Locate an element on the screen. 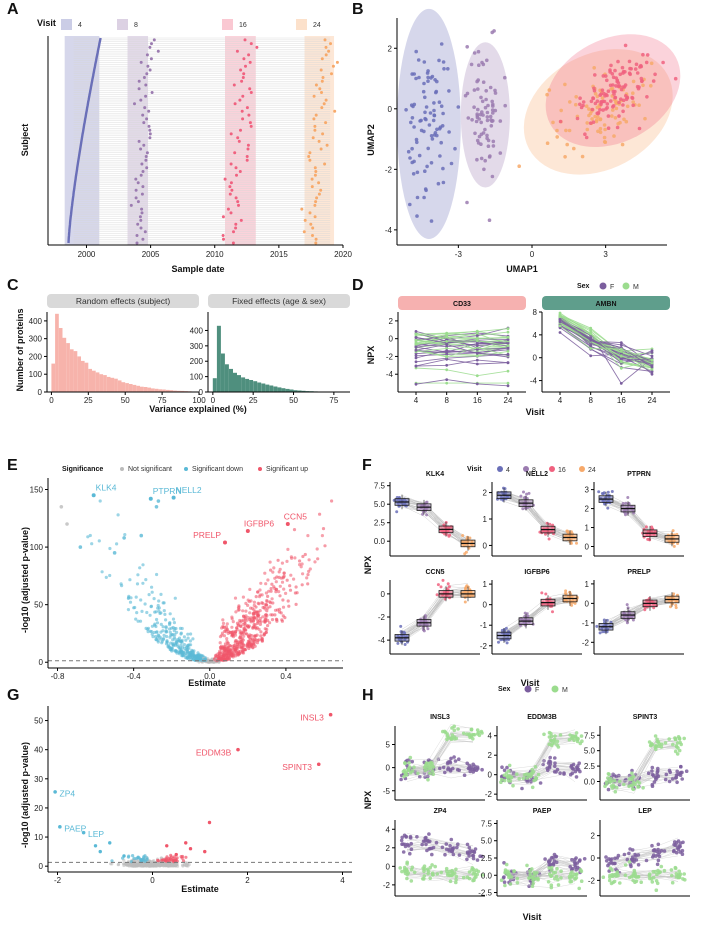  panel-letter-h: H is located at coordinates (368, 695).